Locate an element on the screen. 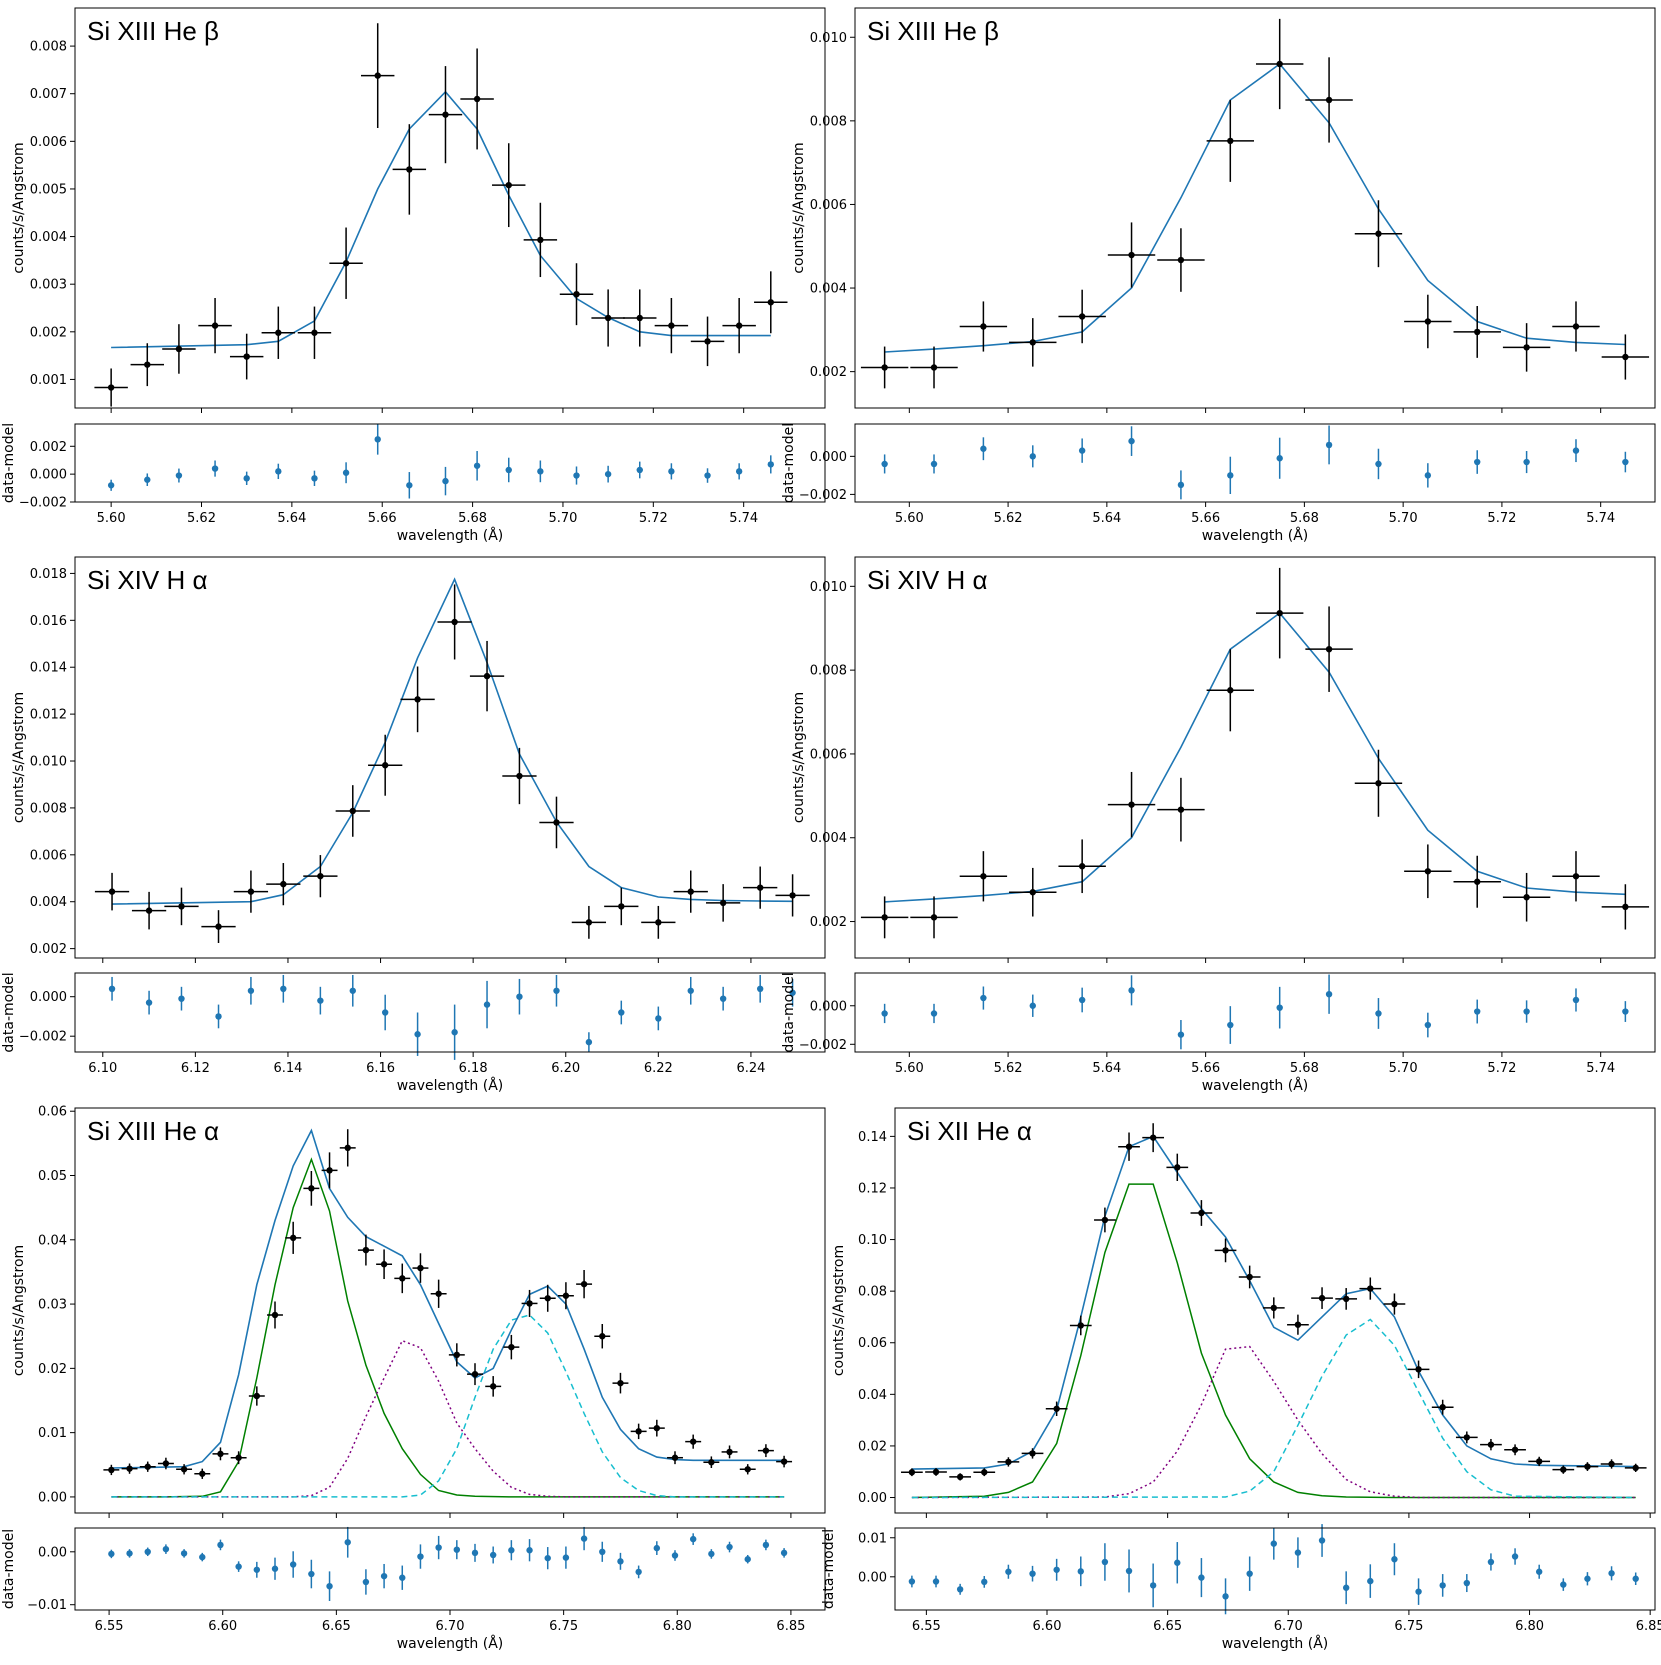 This screenshot has height=1665, width=1661. y-tick-label: 0.008 is located at coordinates (48, 47).